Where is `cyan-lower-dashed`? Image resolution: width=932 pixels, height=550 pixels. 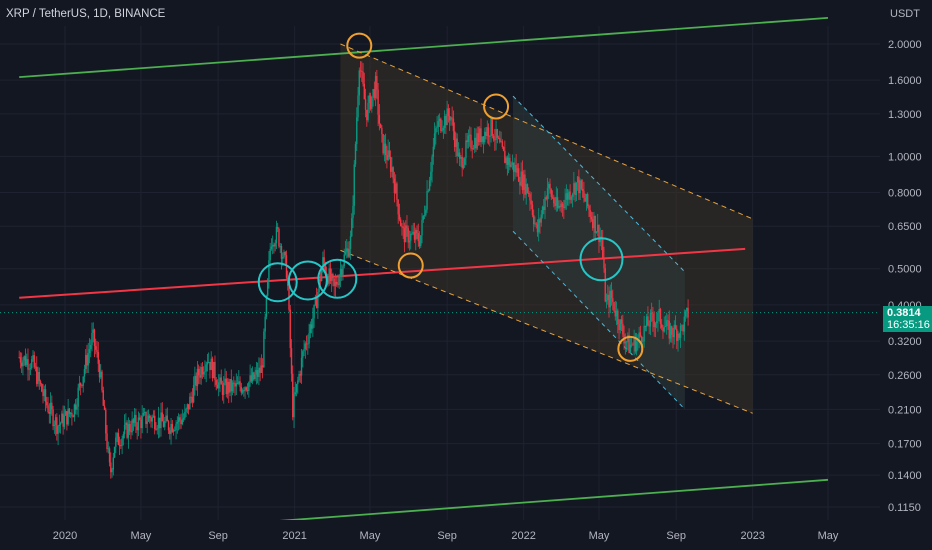 cyan-lower-dashed is located at coordinates (599, 320).